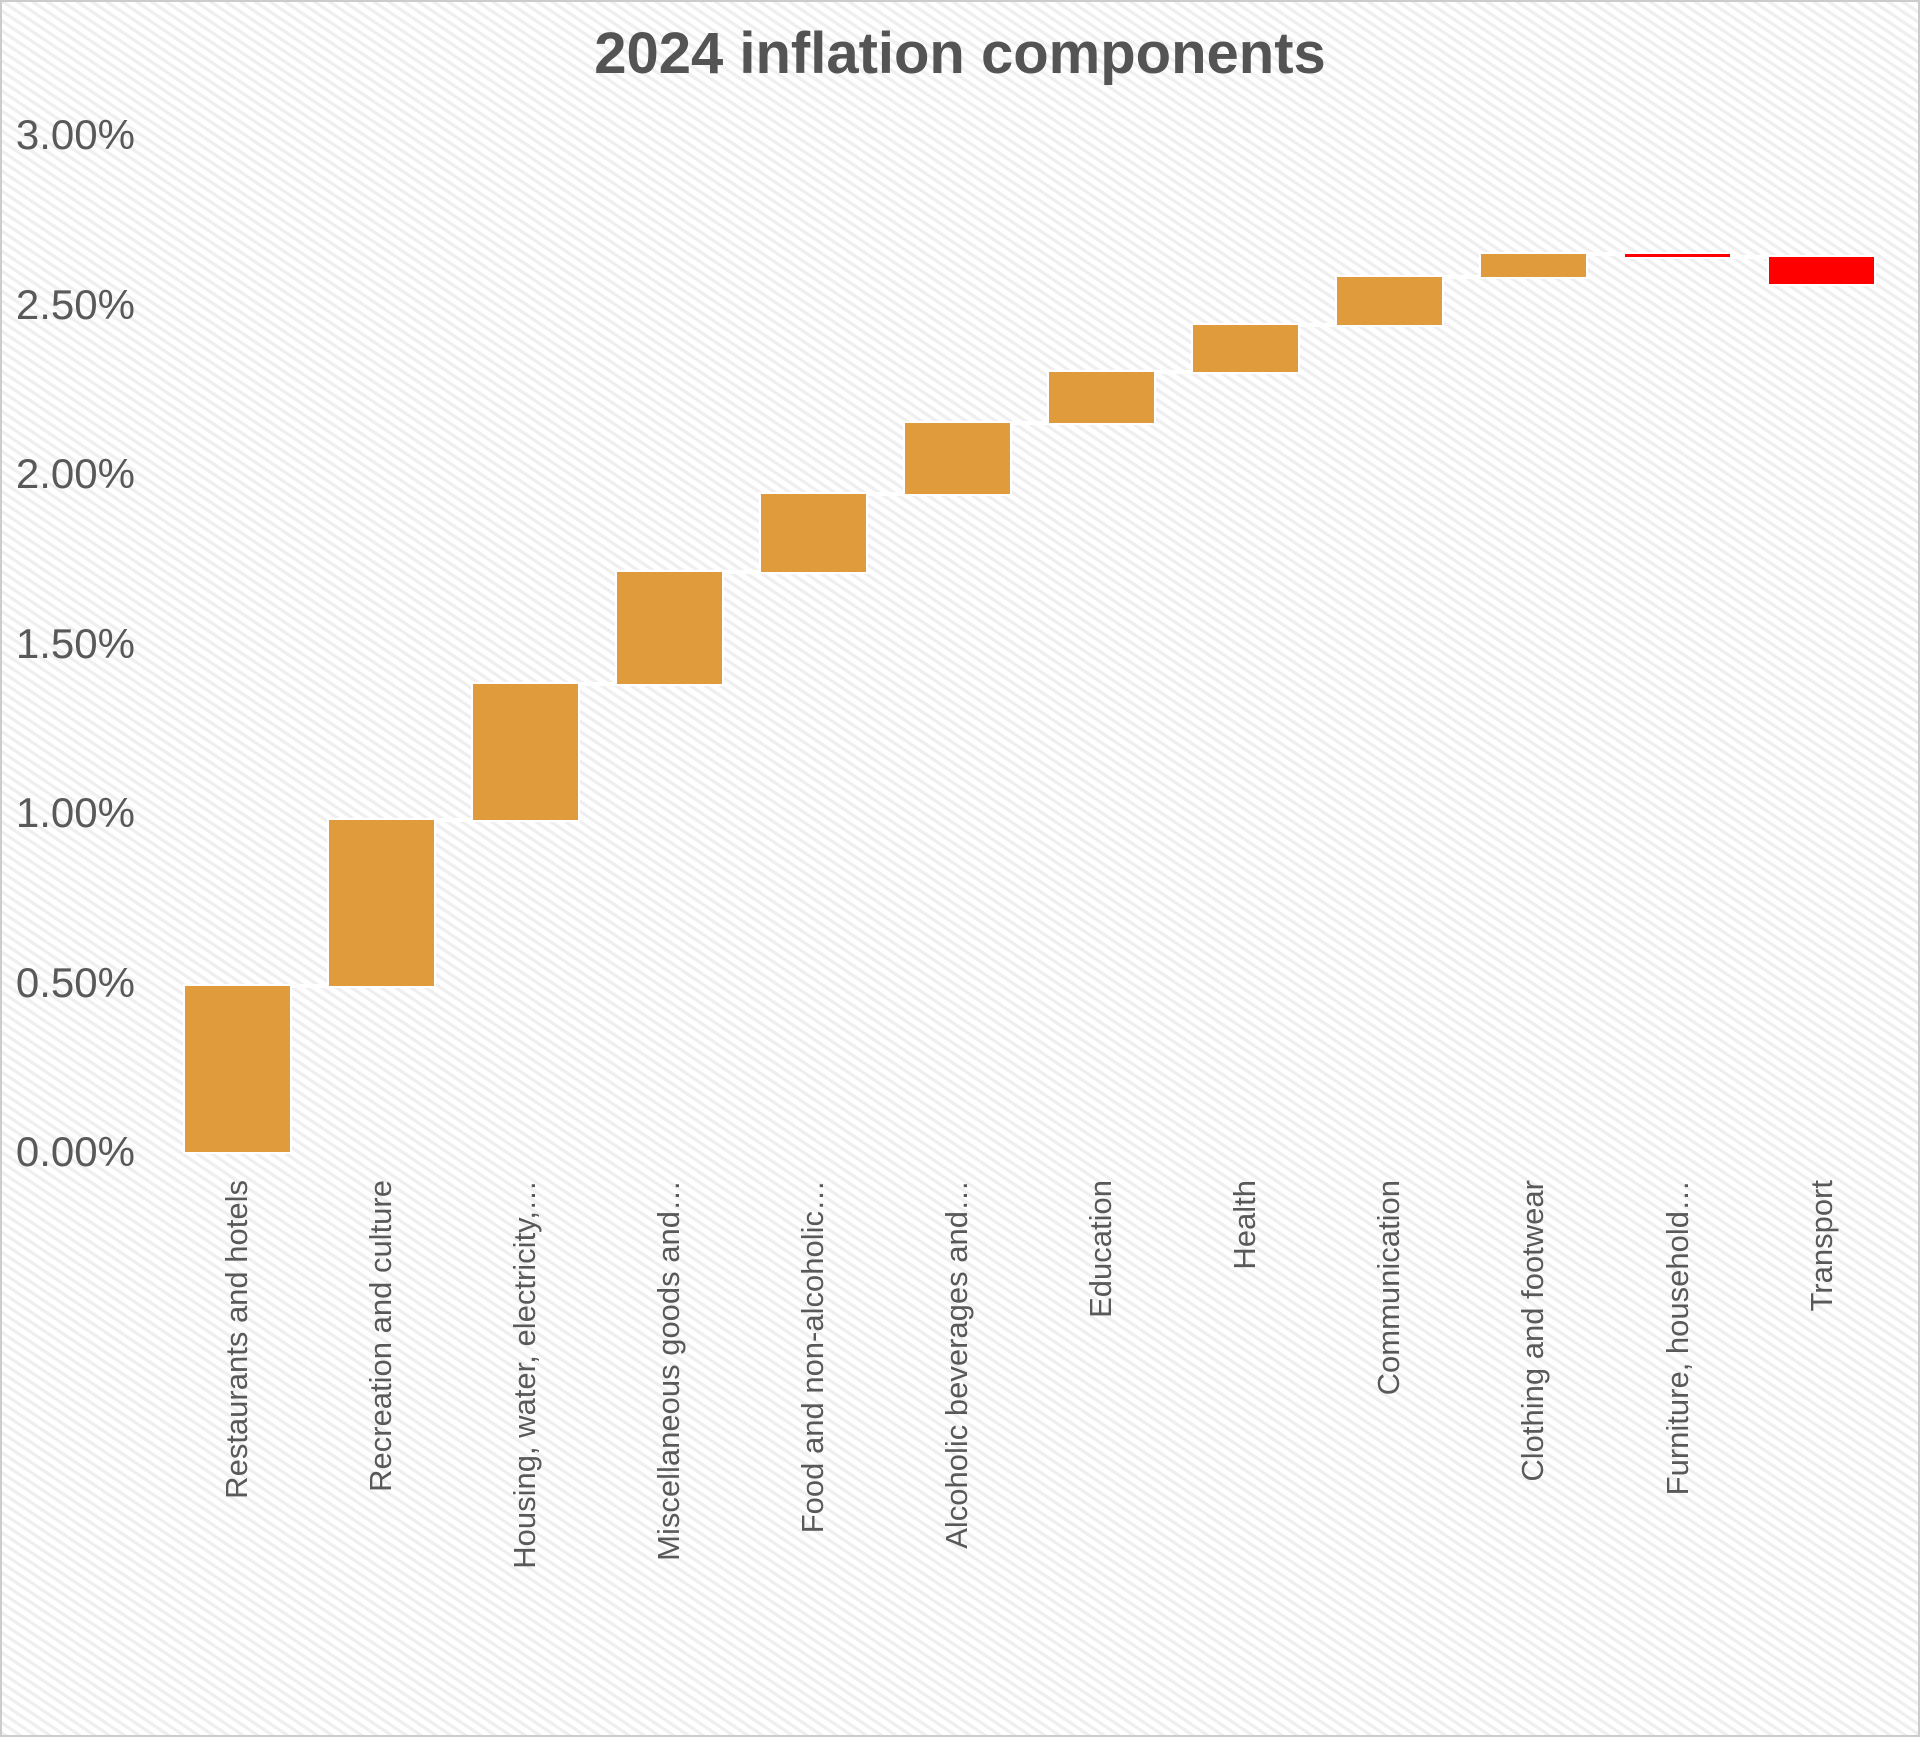 The height and width of the screenshot is (1737, 1920). Describe the element at coordinates (1821, 1246) in the screenshot. I see `x-axis-label-transport: Transport` at that location.